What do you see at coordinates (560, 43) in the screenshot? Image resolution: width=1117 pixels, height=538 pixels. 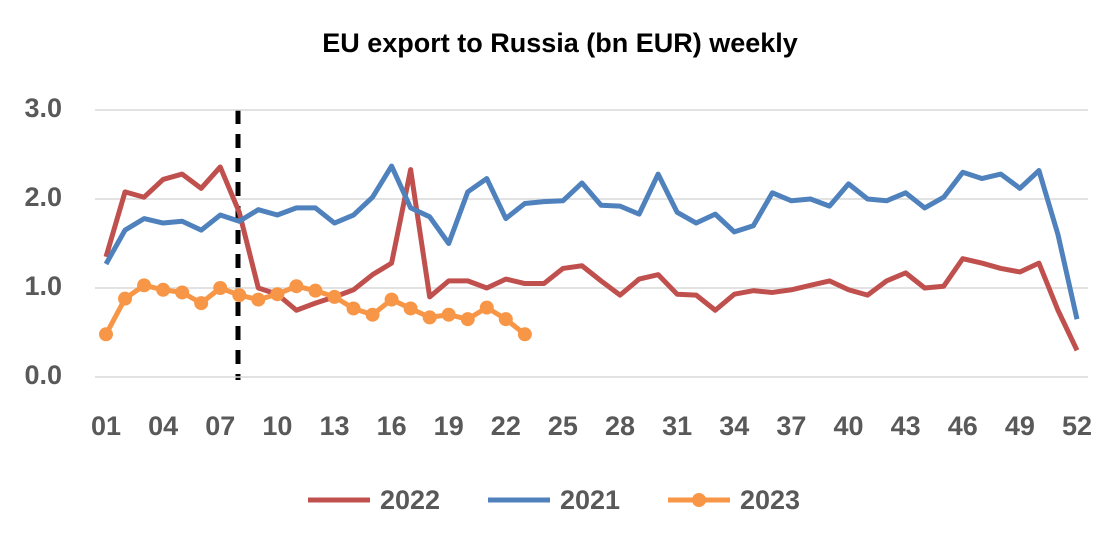 I see `chart-title: EU export to Russia (bn EUR) weekly` at bounding box center [560, 43].